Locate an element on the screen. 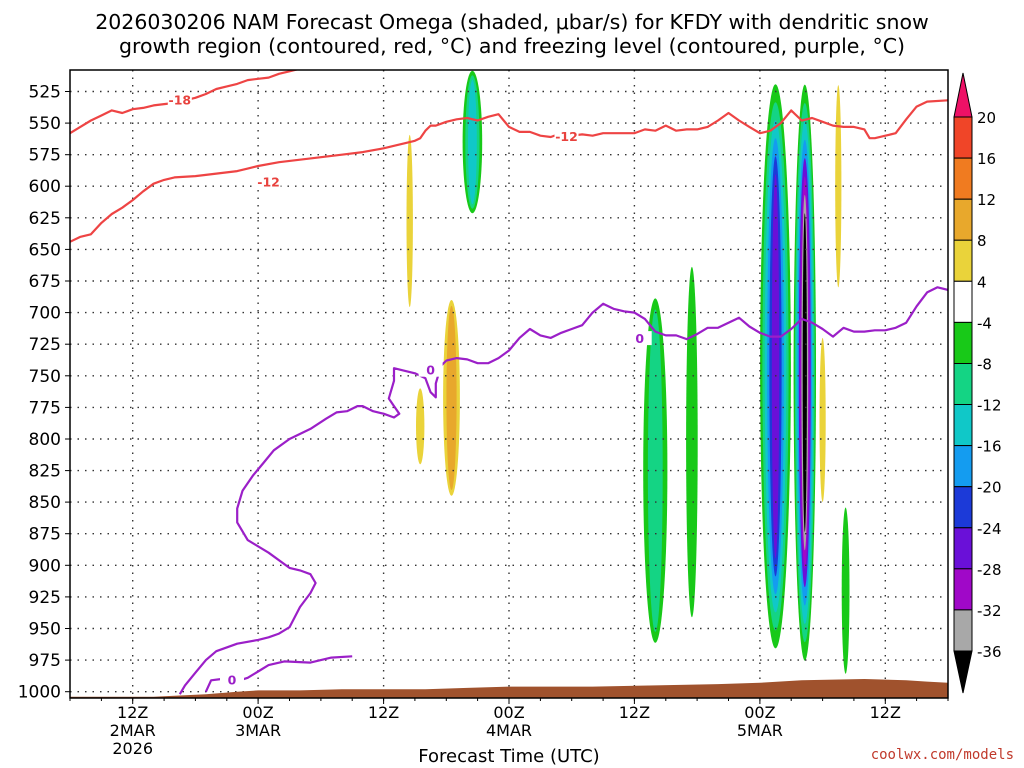 The height and width of the screenshot is (768, 1024). colorbar-bottom-arrow is located at coordinates (963, 672).